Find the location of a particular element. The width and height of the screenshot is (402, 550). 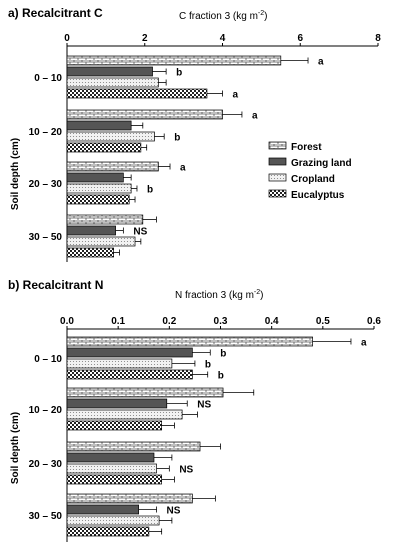

b-category-label: 20 – 30 is located at coordinates (46, 464).